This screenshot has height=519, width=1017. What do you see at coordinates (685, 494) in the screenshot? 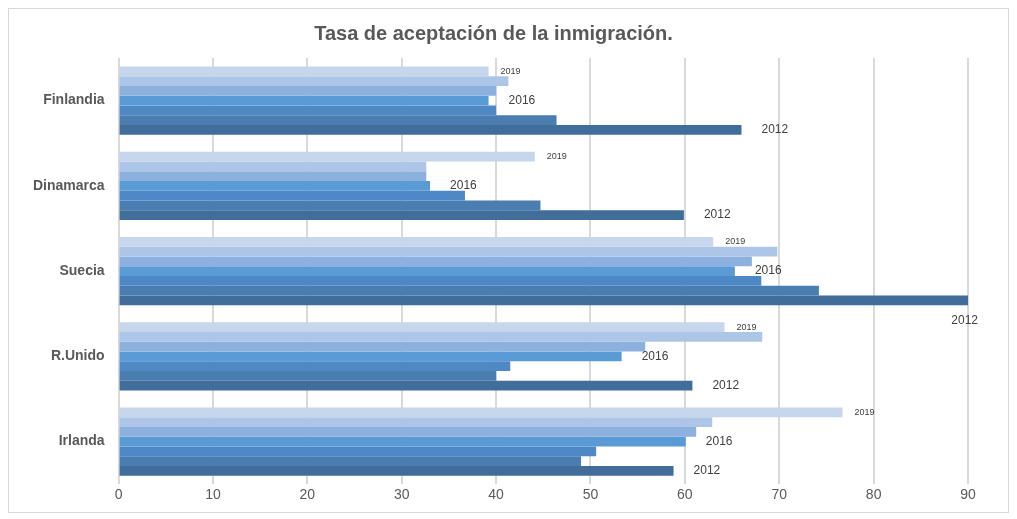
I see `x-tick-label: 60` at bounding box center [685, 494].